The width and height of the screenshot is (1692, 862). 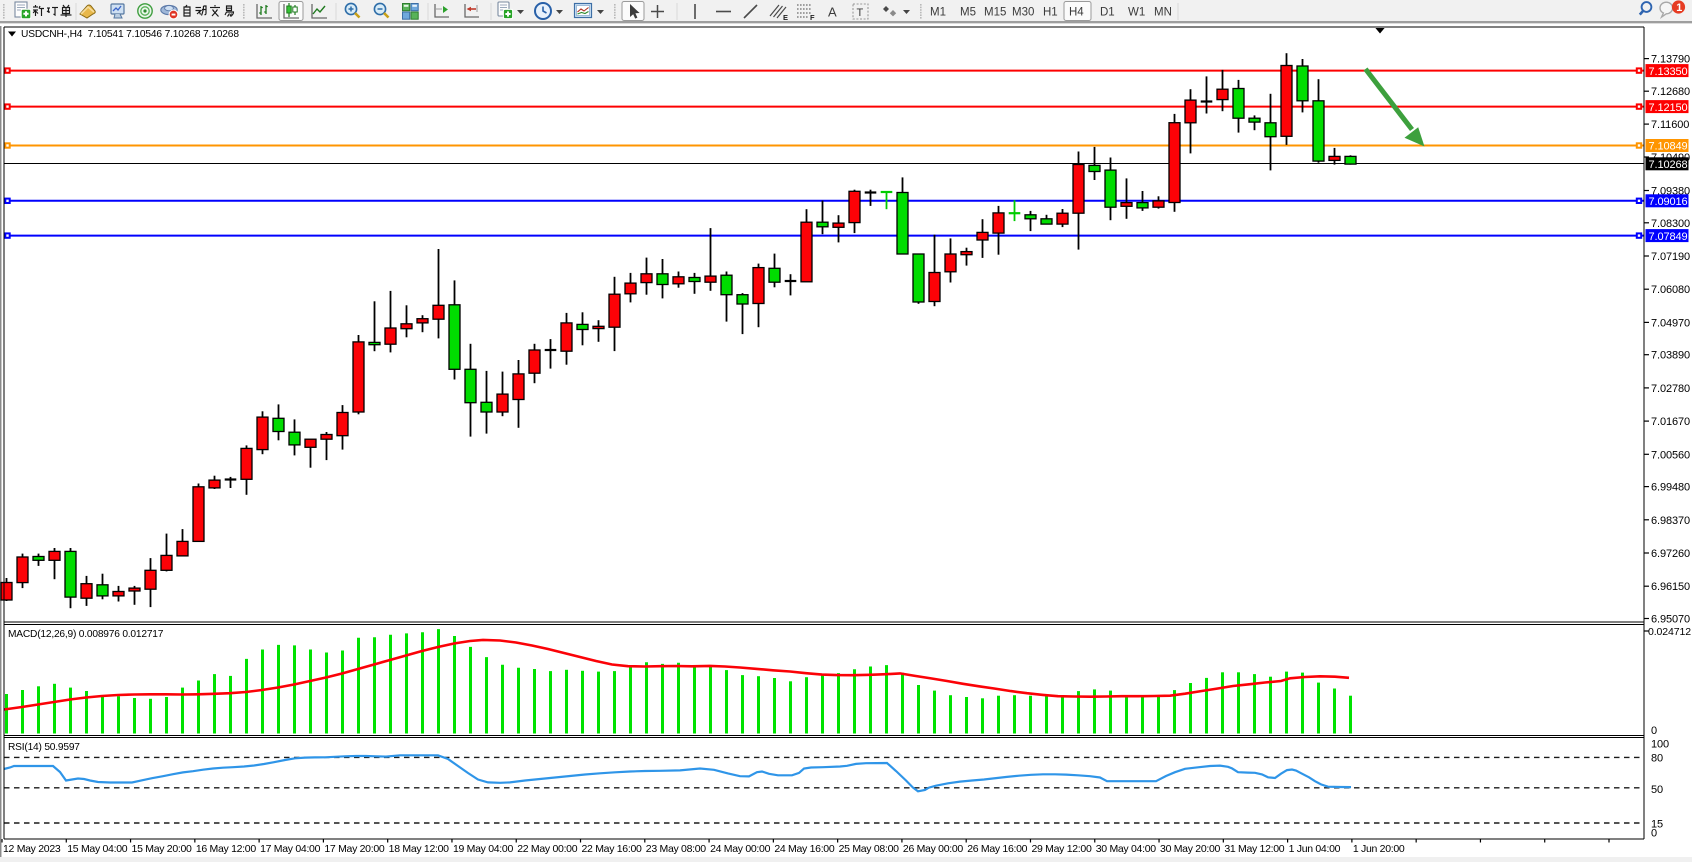 I want to click on svg-text: 1 Jun 04:00, so click(x=1315, y=849).